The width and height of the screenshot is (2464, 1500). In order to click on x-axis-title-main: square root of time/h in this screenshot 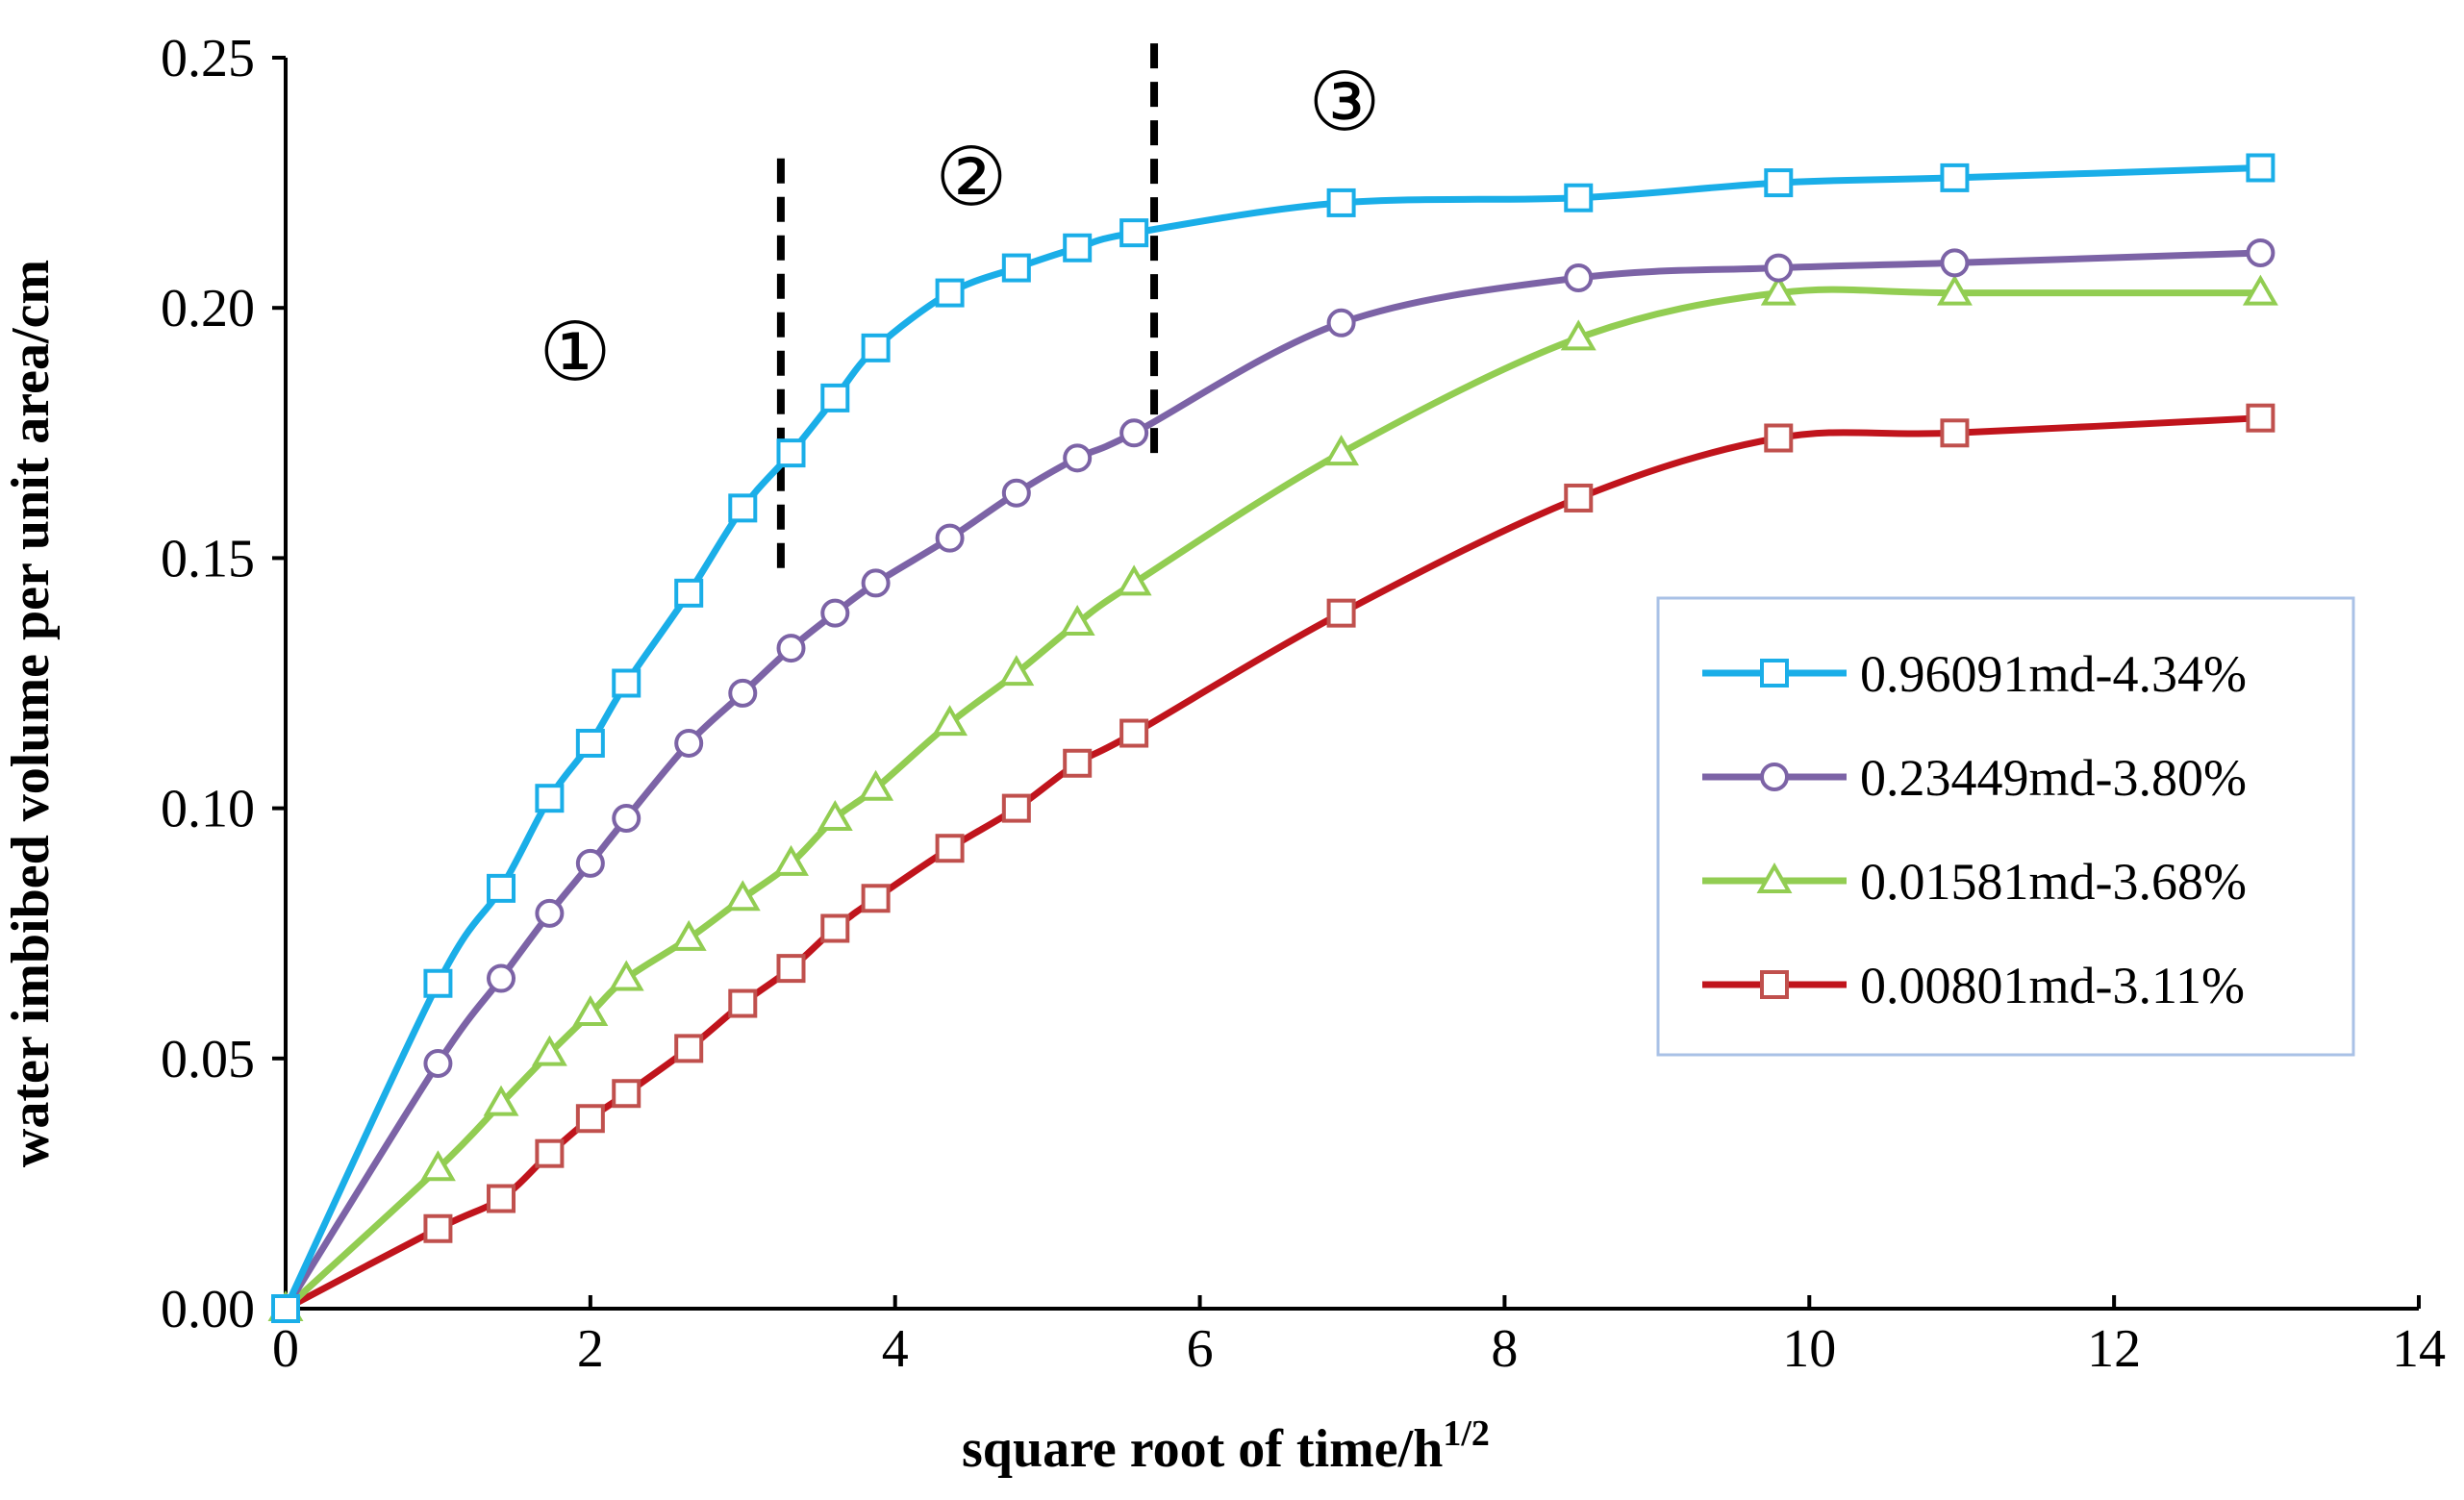, I will do `click(1202, 1449)`.